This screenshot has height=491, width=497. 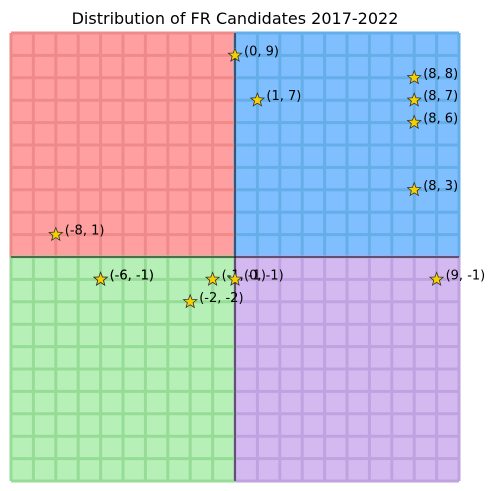 What do you see at coordinates (235, 18) in the screenshot?
I see `chart-title: Distribution of FR Candidates 2017-2022` at bounding box center [235, 18].